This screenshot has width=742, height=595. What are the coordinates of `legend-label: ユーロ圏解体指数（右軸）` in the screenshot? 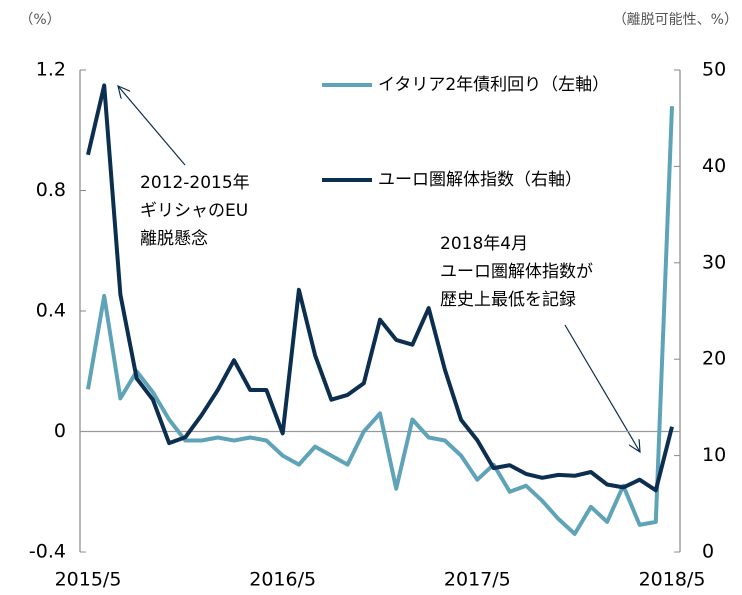 It's located at (480, 180).